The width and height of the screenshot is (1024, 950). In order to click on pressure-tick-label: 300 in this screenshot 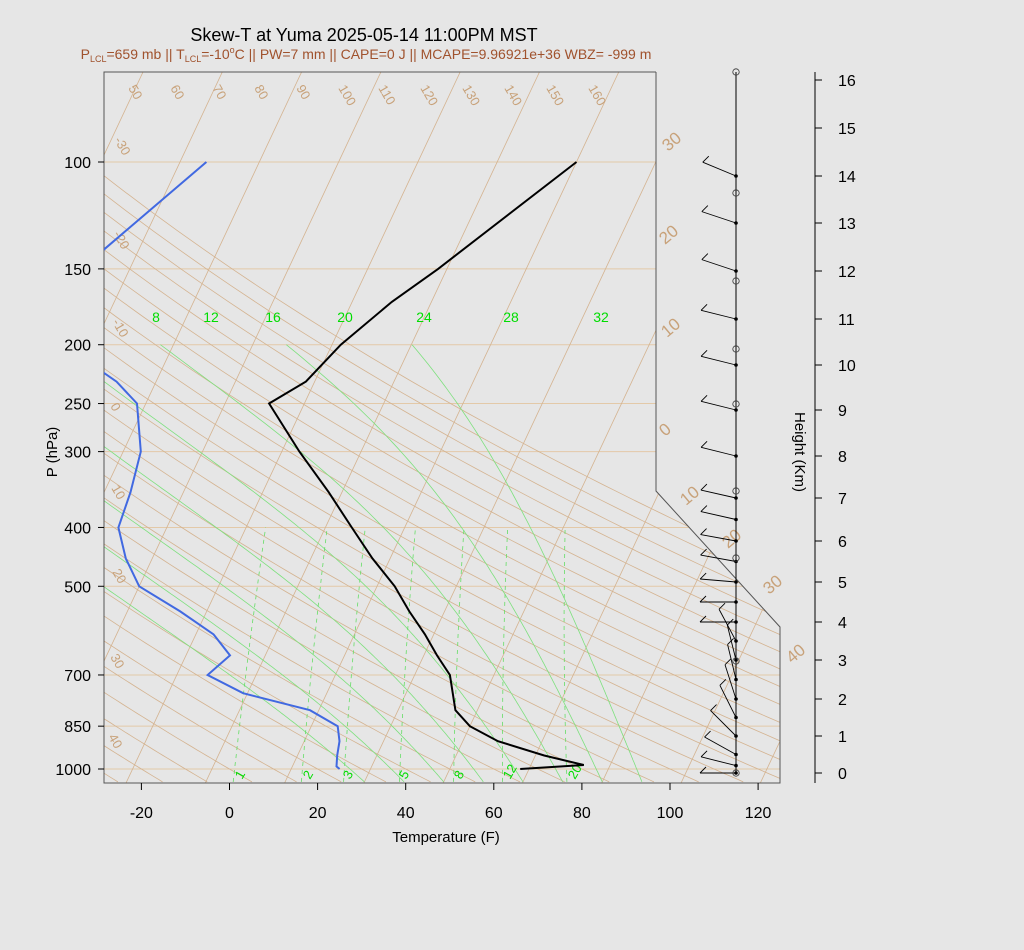, I will do `click(77, 453)`.